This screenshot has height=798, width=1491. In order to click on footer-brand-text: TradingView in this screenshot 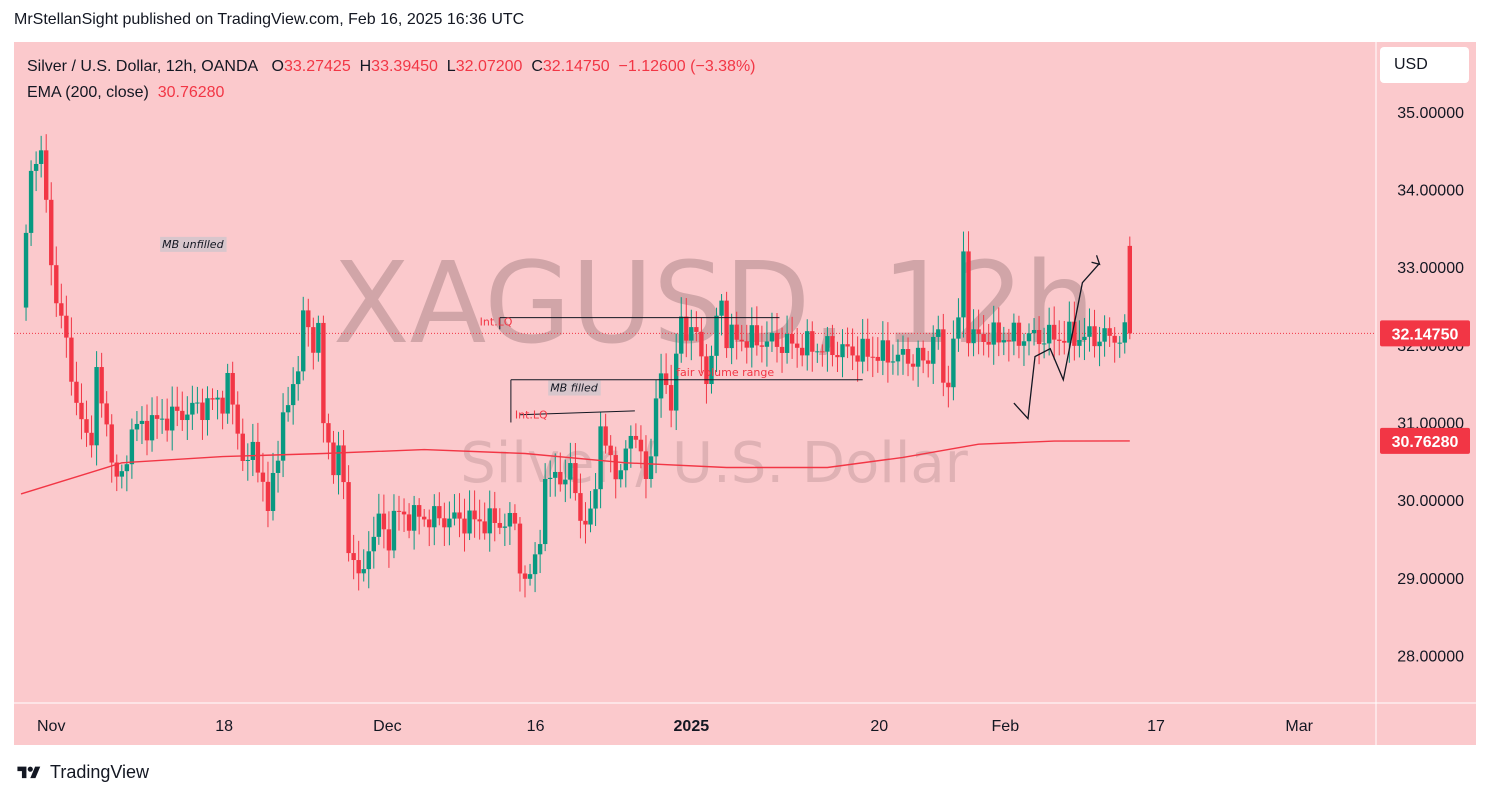, I will do `click(100, 772)`.